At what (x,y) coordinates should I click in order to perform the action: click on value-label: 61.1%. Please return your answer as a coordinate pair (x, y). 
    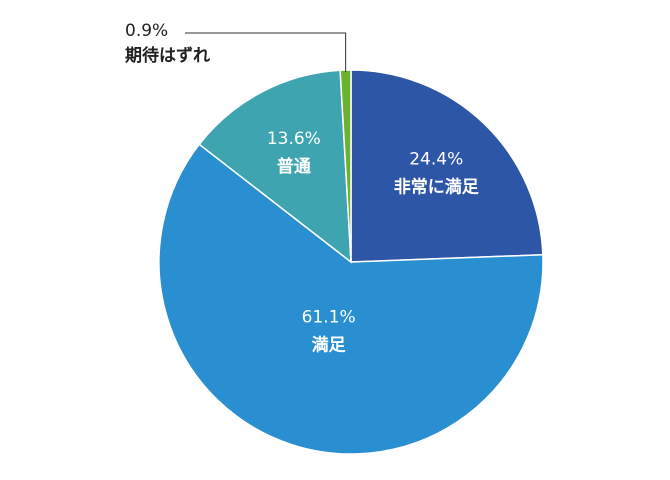
    Looking at the image, I should click on (329, 317).